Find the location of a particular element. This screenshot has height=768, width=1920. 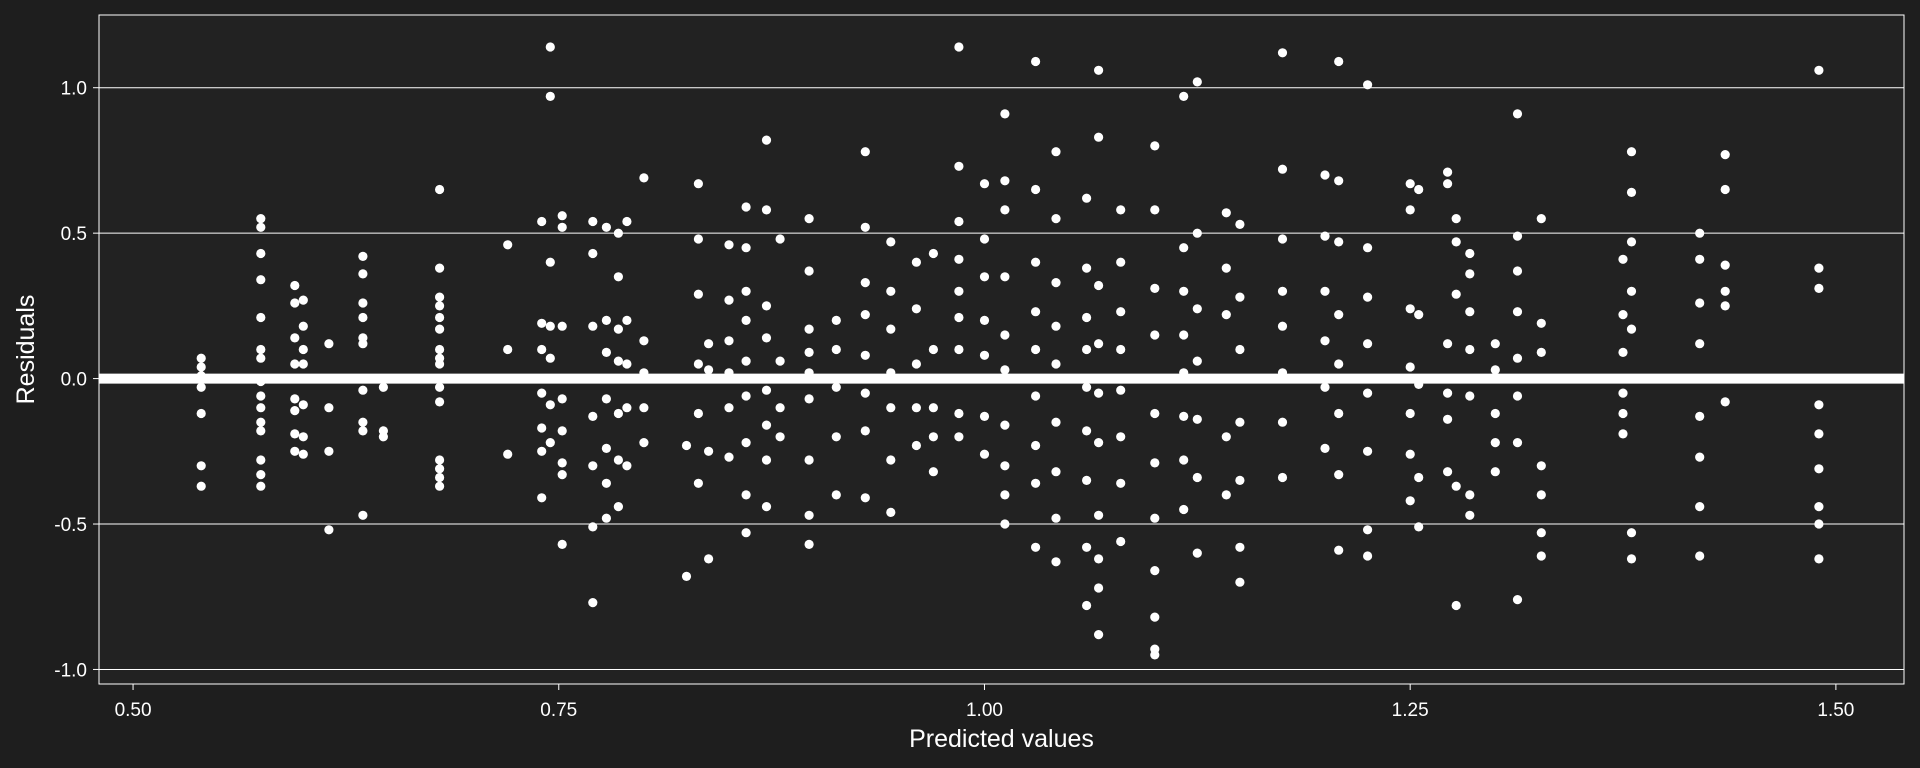

y-axis-title: Residuals is located at coordinates (26, 350).